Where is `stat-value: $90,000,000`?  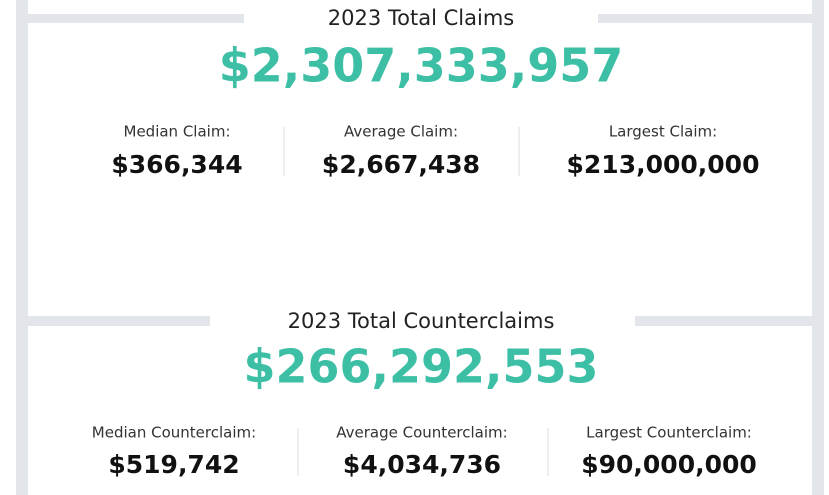 stat-value: $90,000,000 is located at coordinates (669, 464).